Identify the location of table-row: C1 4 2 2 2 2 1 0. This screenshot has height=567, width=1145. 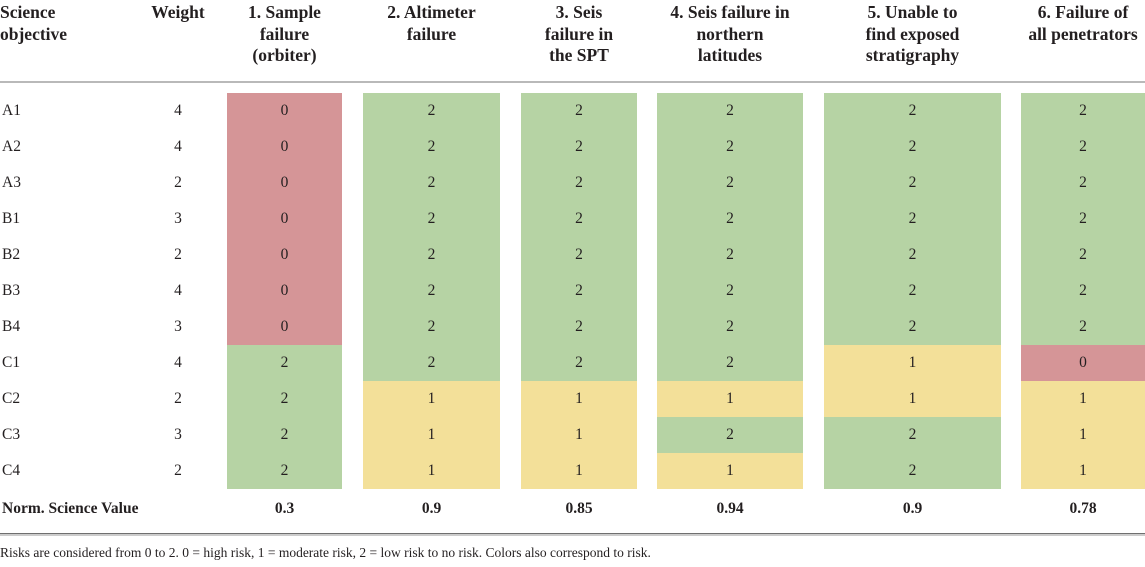
(572, 363).